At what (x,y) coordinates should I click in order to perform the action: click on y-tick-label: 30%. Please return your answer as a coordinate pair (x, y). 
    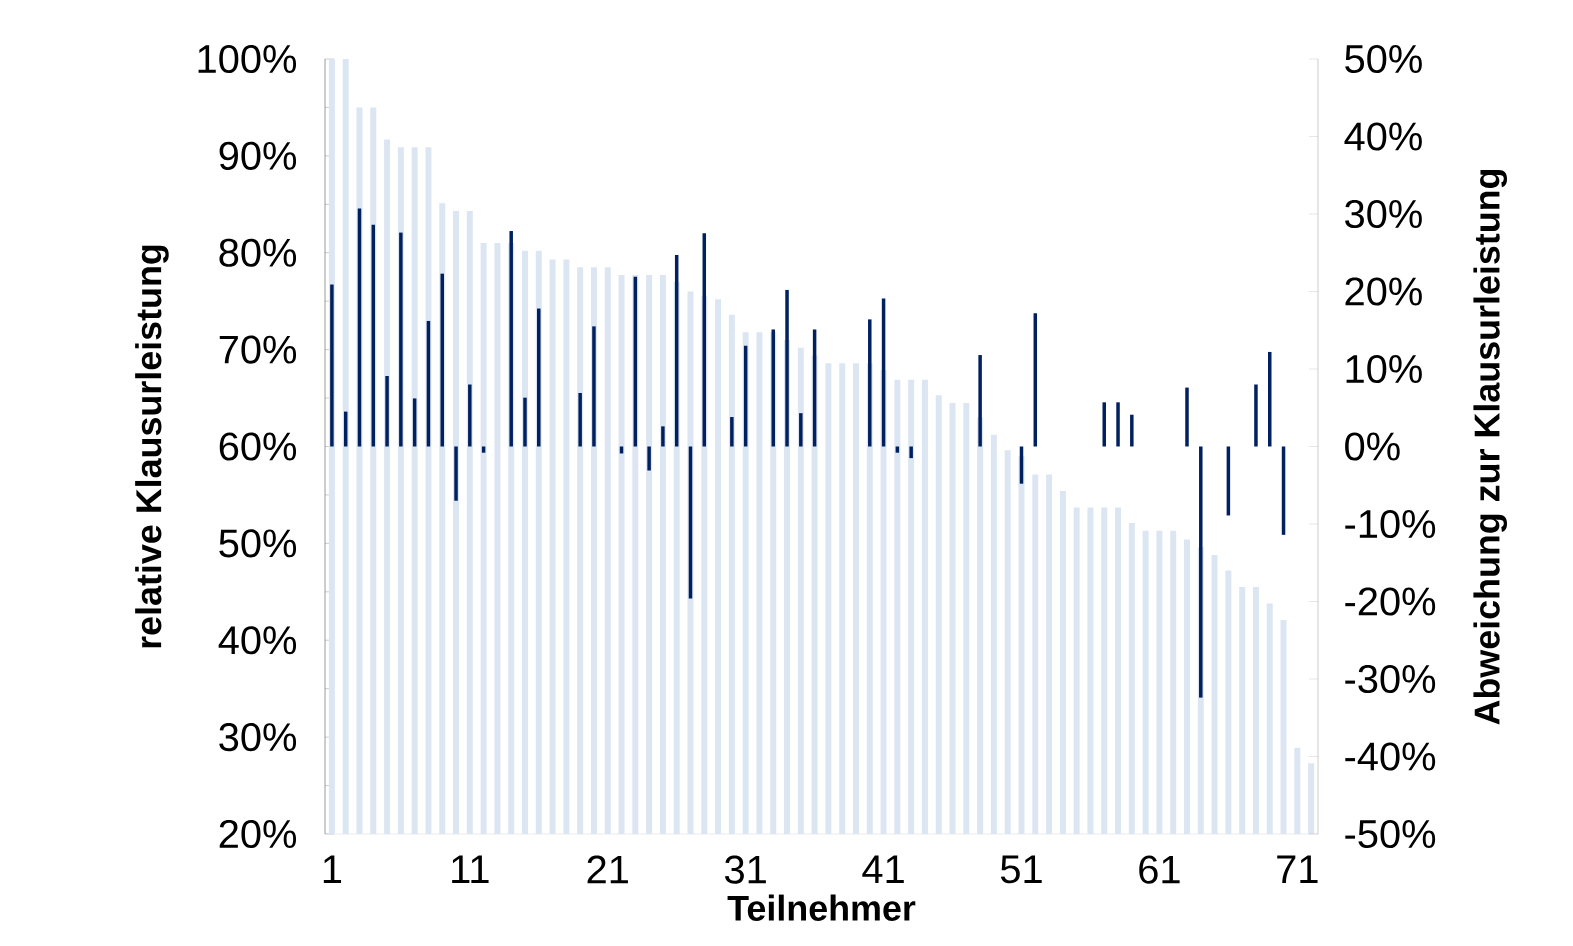
    Looking at the image, I should click on (258, 737).